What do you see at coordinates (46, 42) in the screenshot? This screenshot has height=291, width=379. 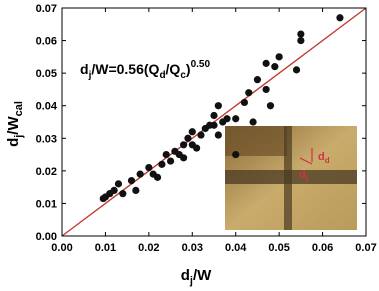 I see `y-tick-label: 0.06` at bounding box center [46, 42].